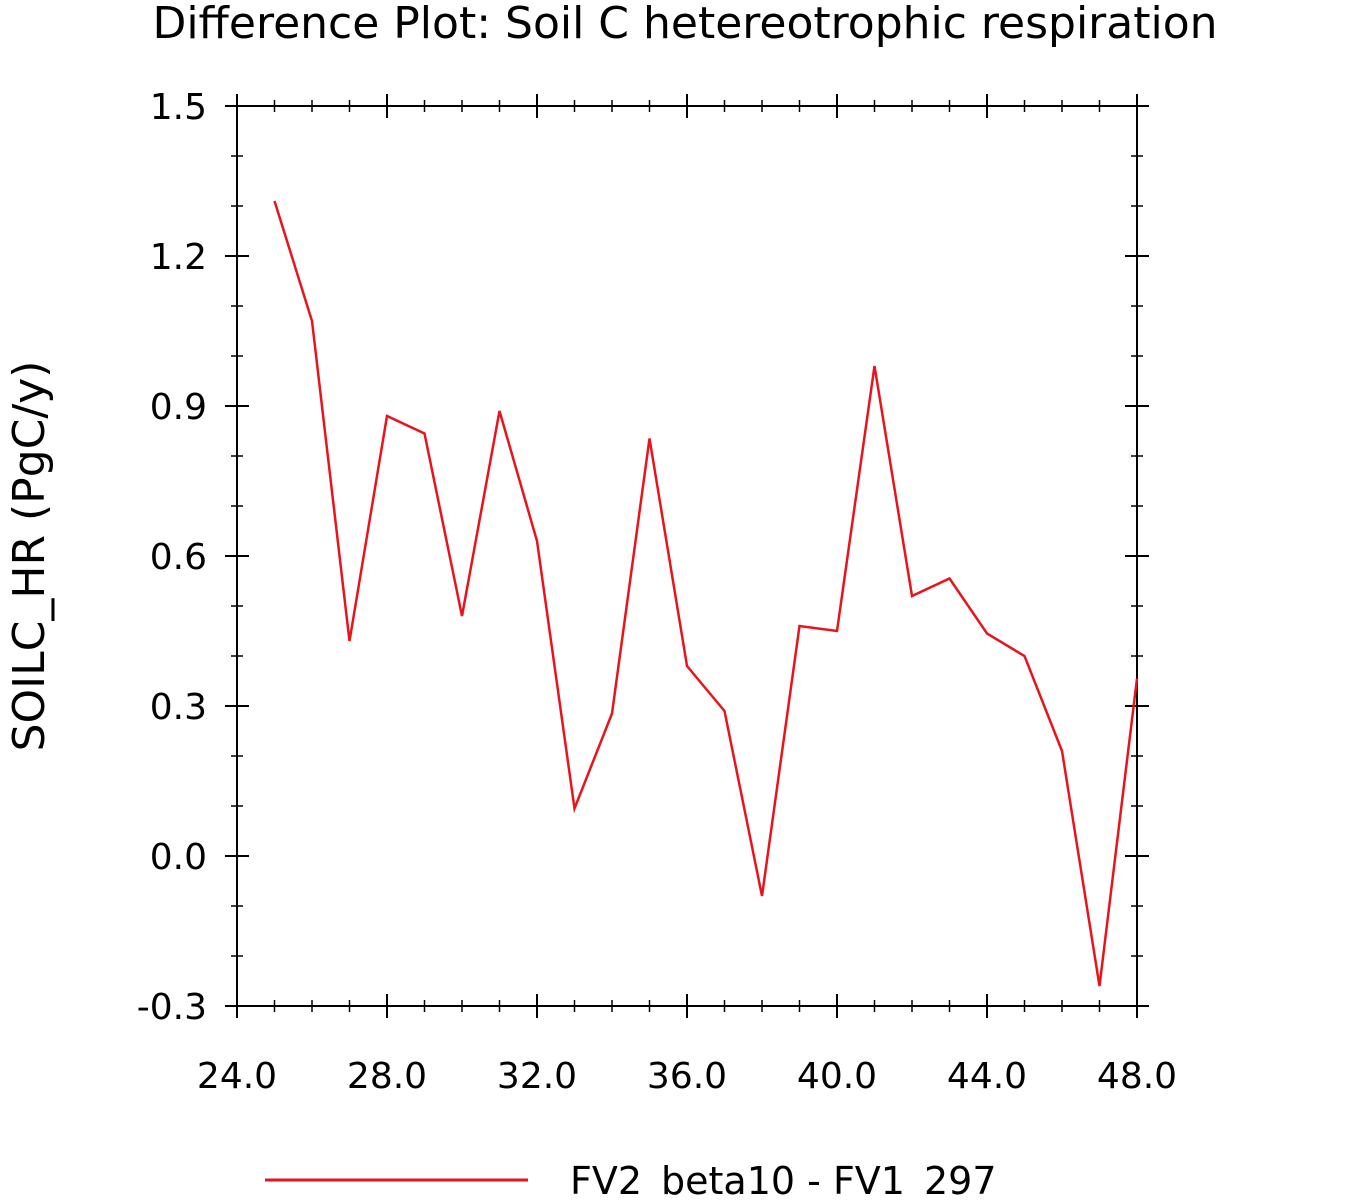  I want to click on y-axis-label: SOILC_HR (PgC/y), so click(29, 556).